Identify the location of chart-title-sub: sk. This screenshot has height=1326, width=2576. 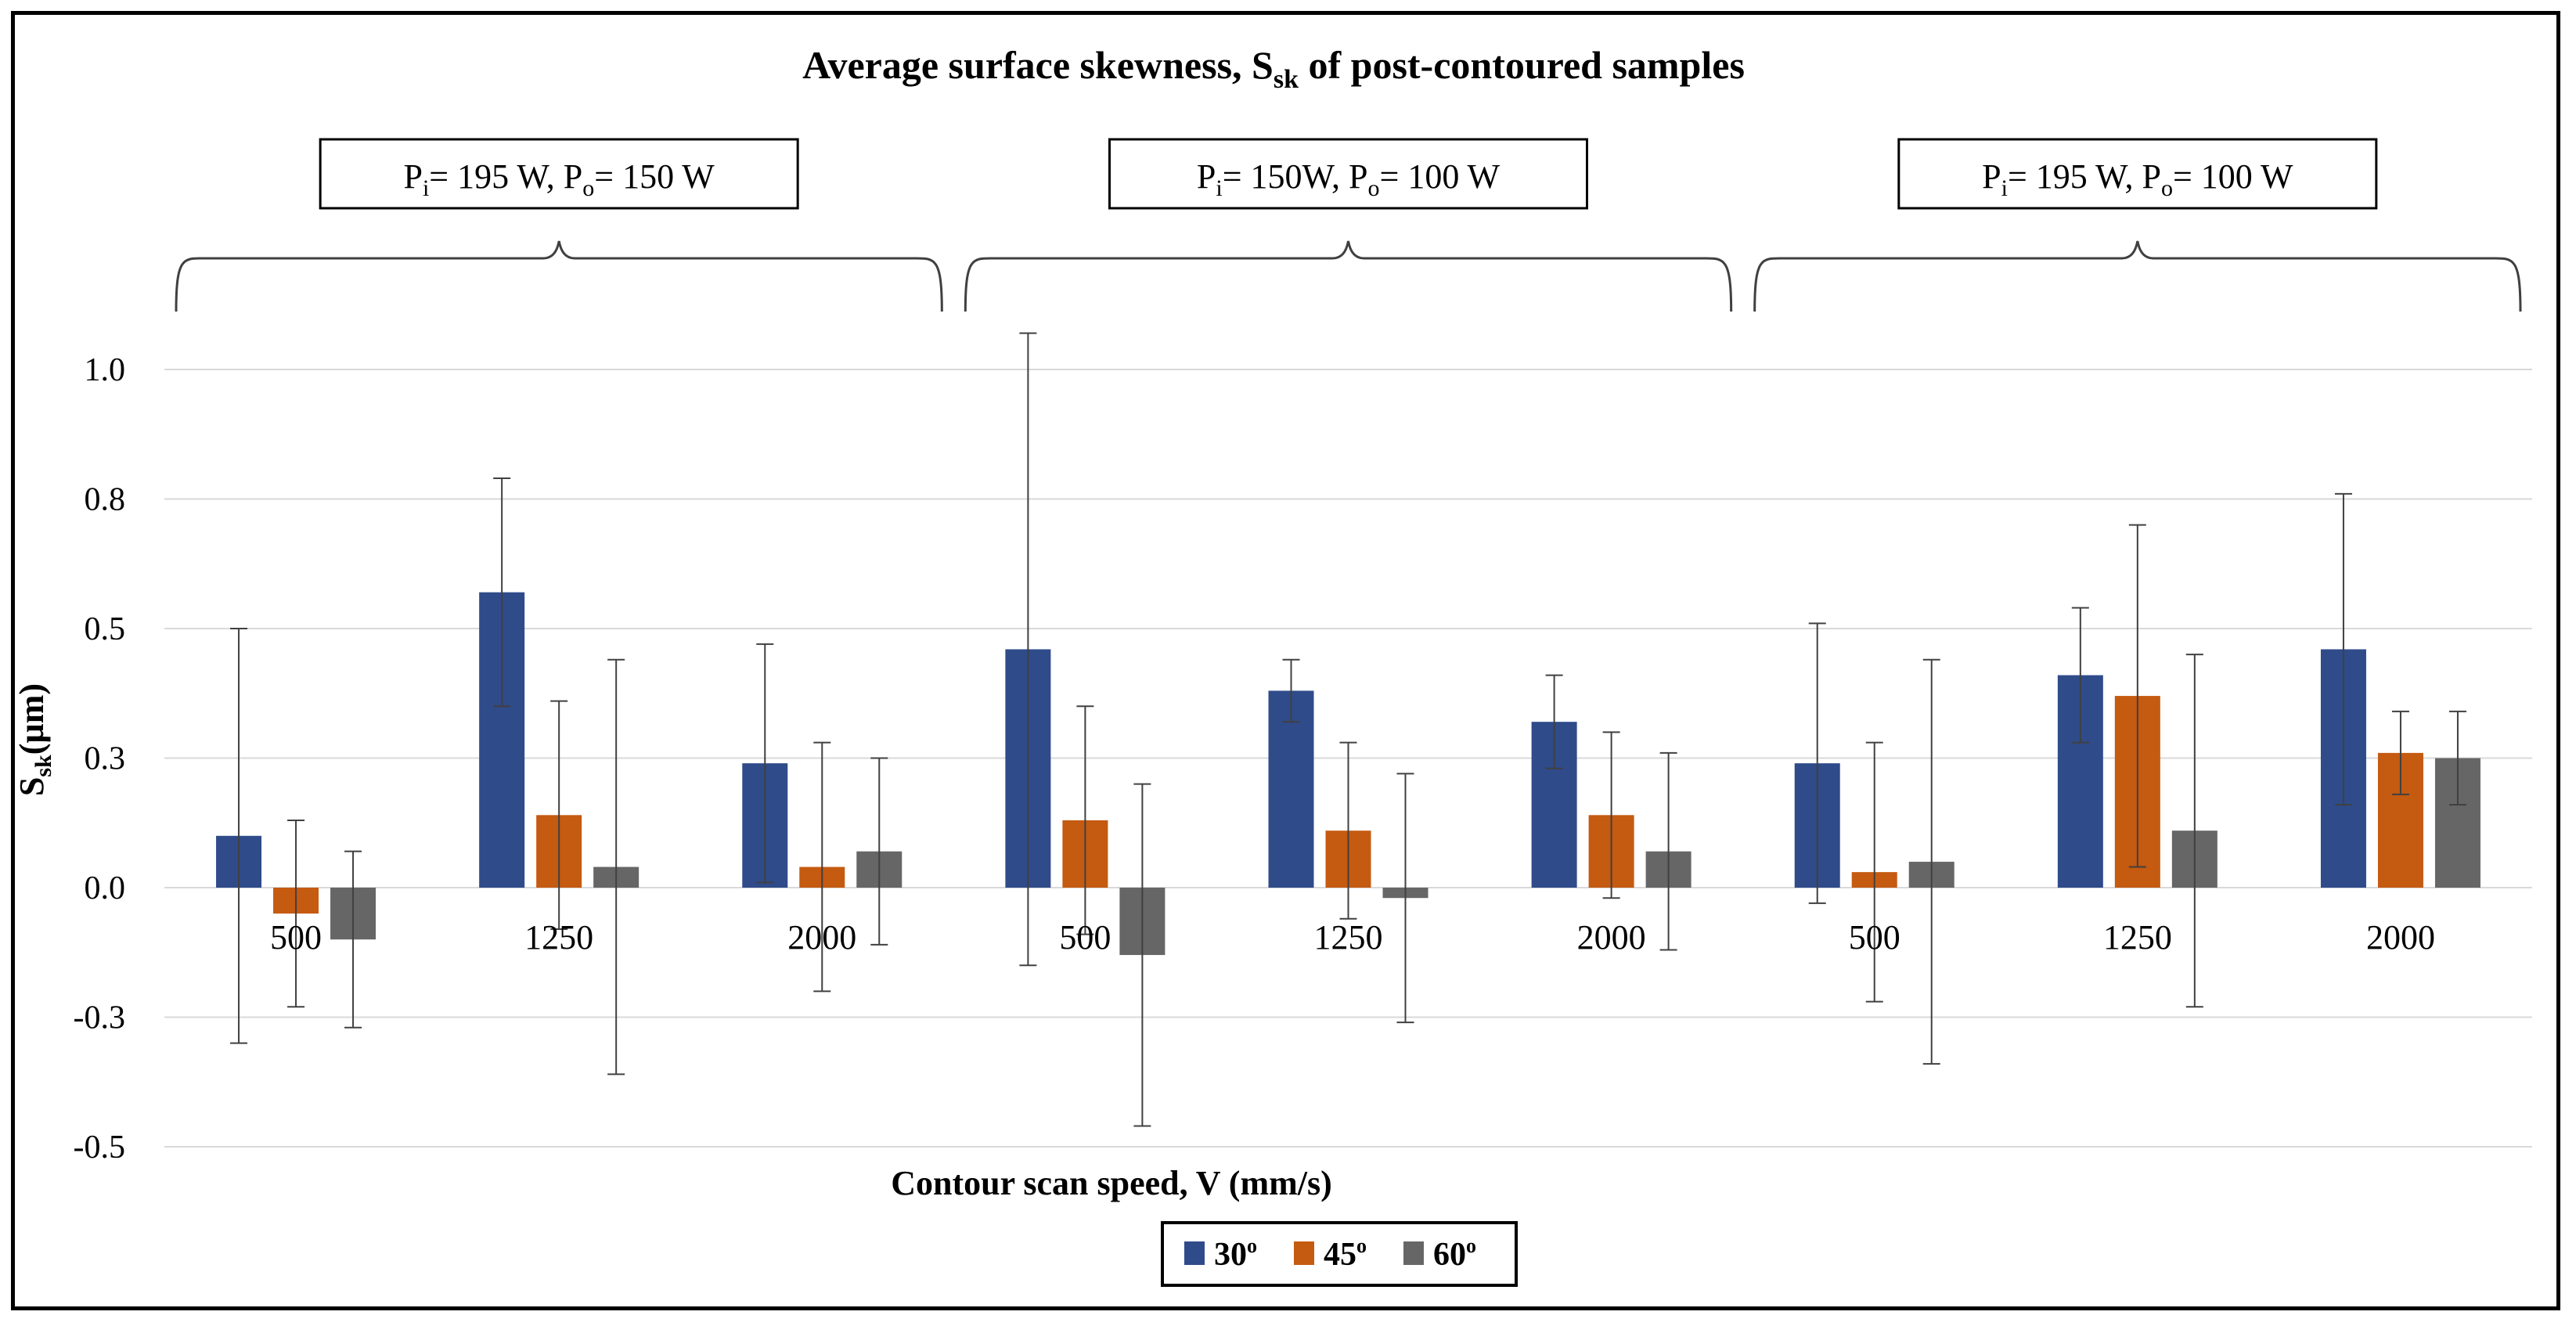
(1286, 79).